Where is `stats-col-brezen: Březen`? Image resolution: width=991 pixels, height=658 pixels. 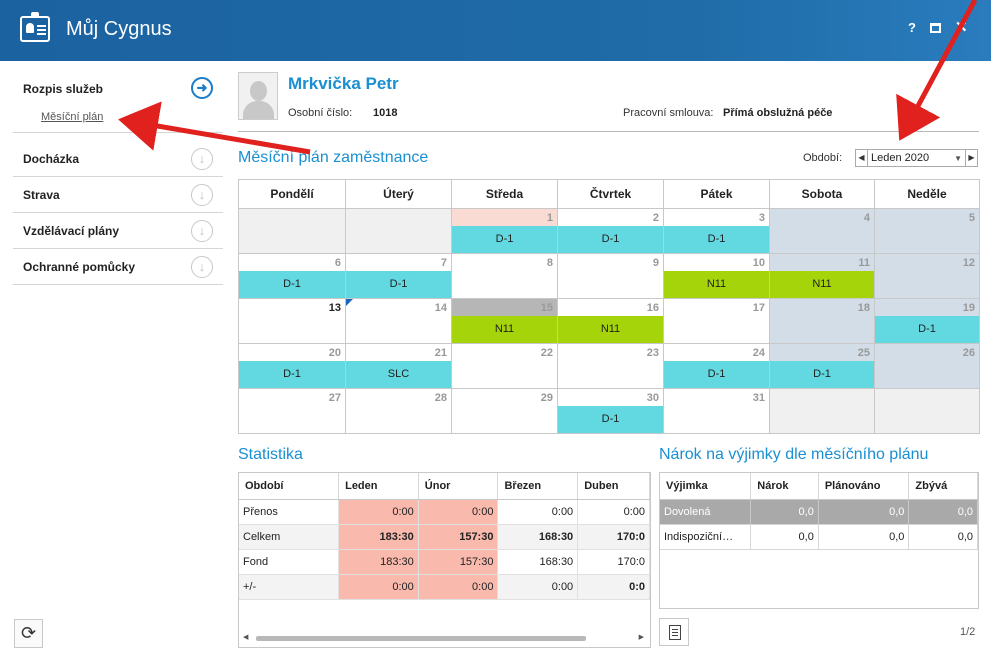
stats-col-brezen: Březen is located at coordinates (538, 486).